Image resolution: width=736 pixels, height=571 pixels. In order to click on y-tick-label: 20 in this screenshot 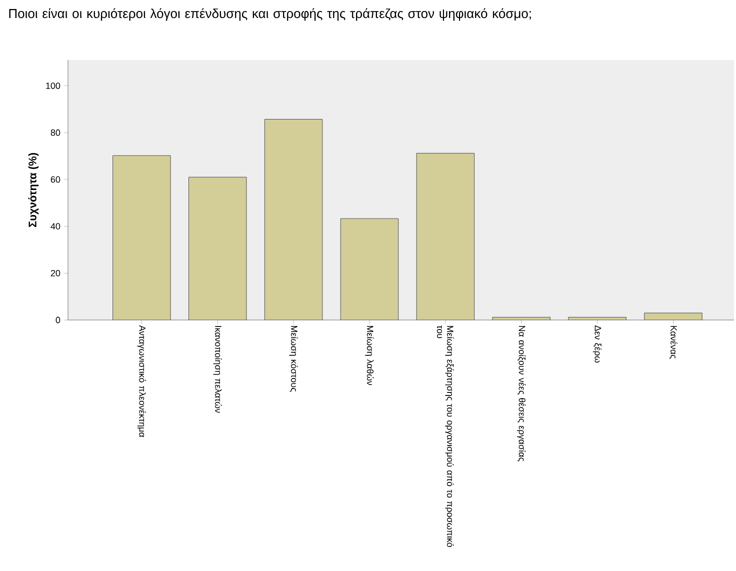, I will do `click(55, 273)`.